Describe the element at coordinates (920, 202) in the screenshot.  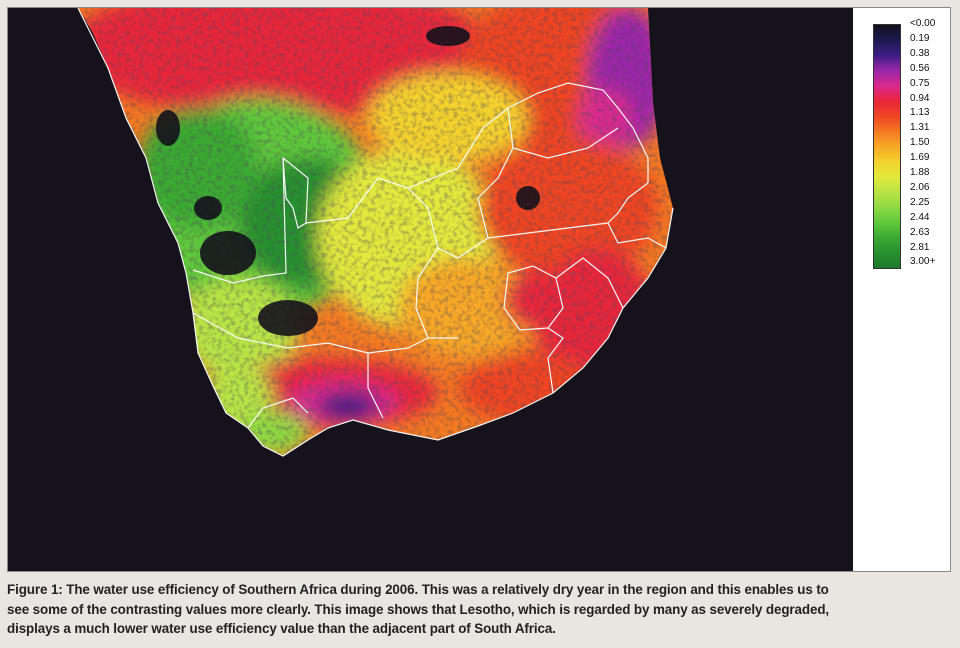
I see `legend-label: 2.25` at that location.